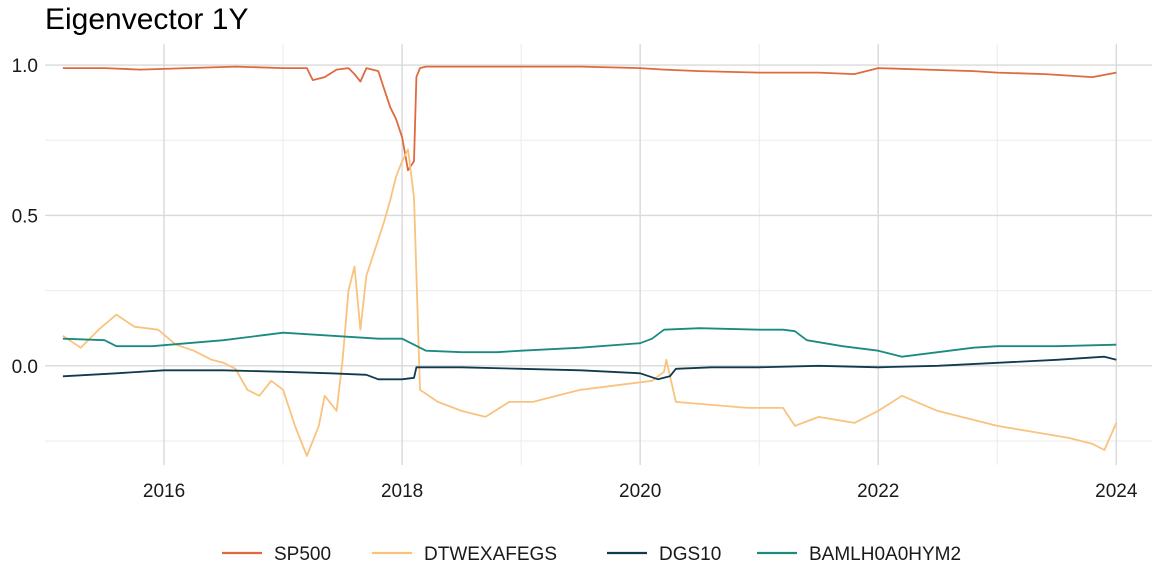  I want to click on legend-item-dtwexafegs: DTWEXAFEGS, so click(464, 554).